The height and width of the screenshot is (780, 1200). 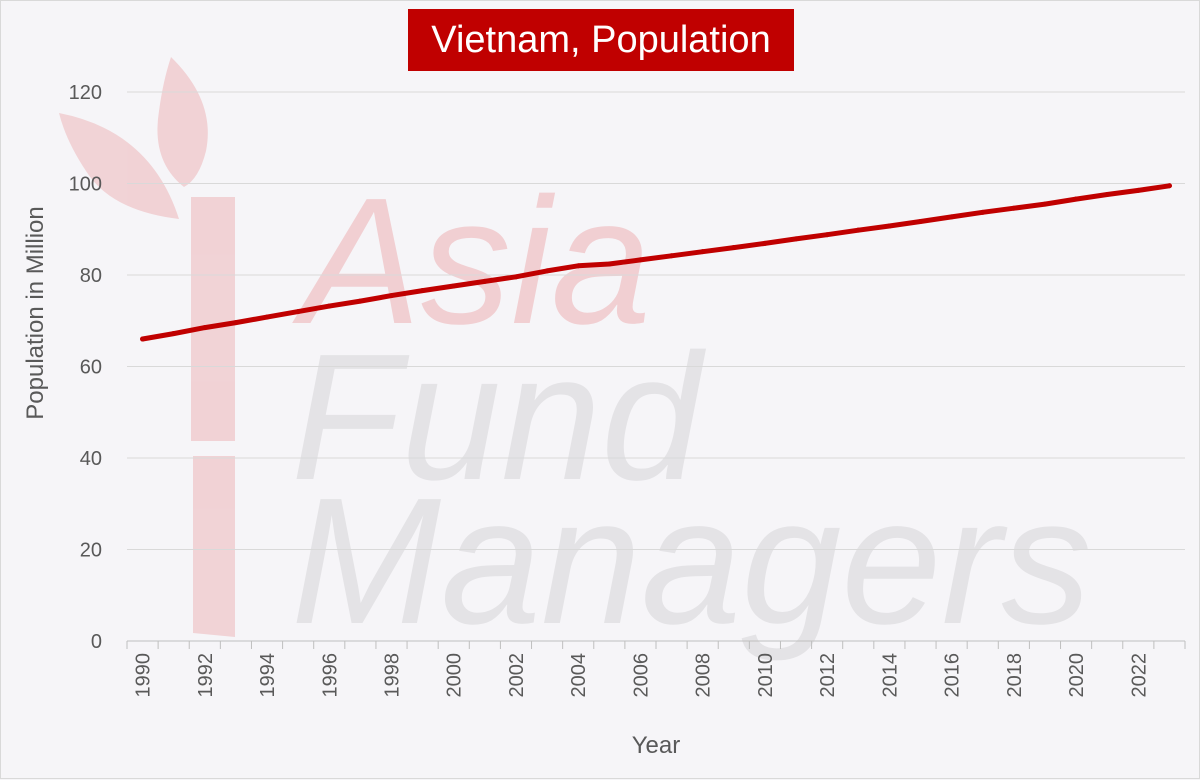 I want to click on chart-title: Vietnam, Population, so click(x=601, y=40).